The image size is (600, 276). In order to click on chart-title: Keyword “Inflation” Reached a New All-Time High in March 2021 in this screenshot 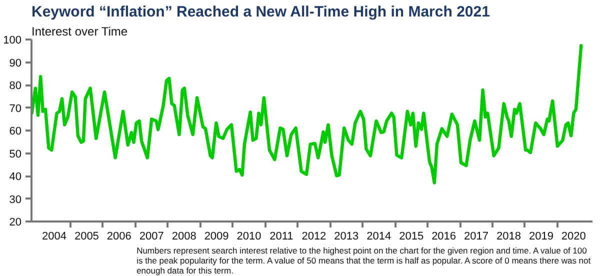, I will do `click(261, 12)`.